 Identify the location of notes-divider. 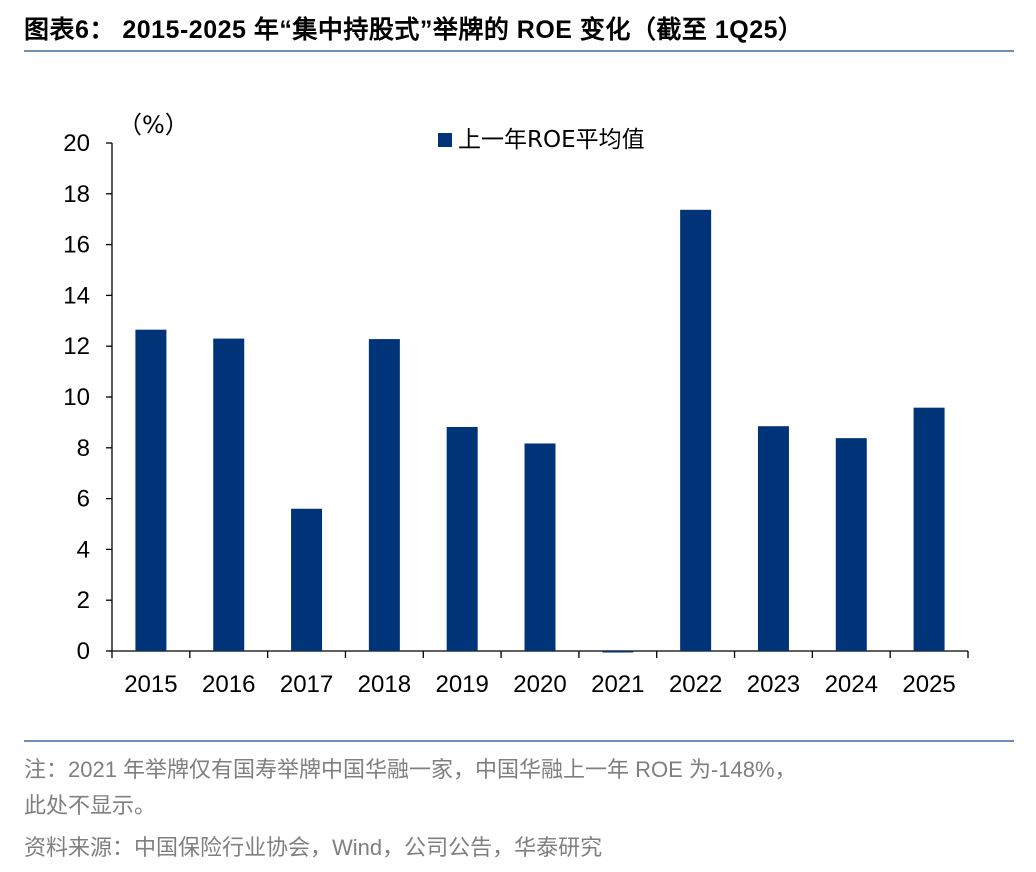
(519, 741).